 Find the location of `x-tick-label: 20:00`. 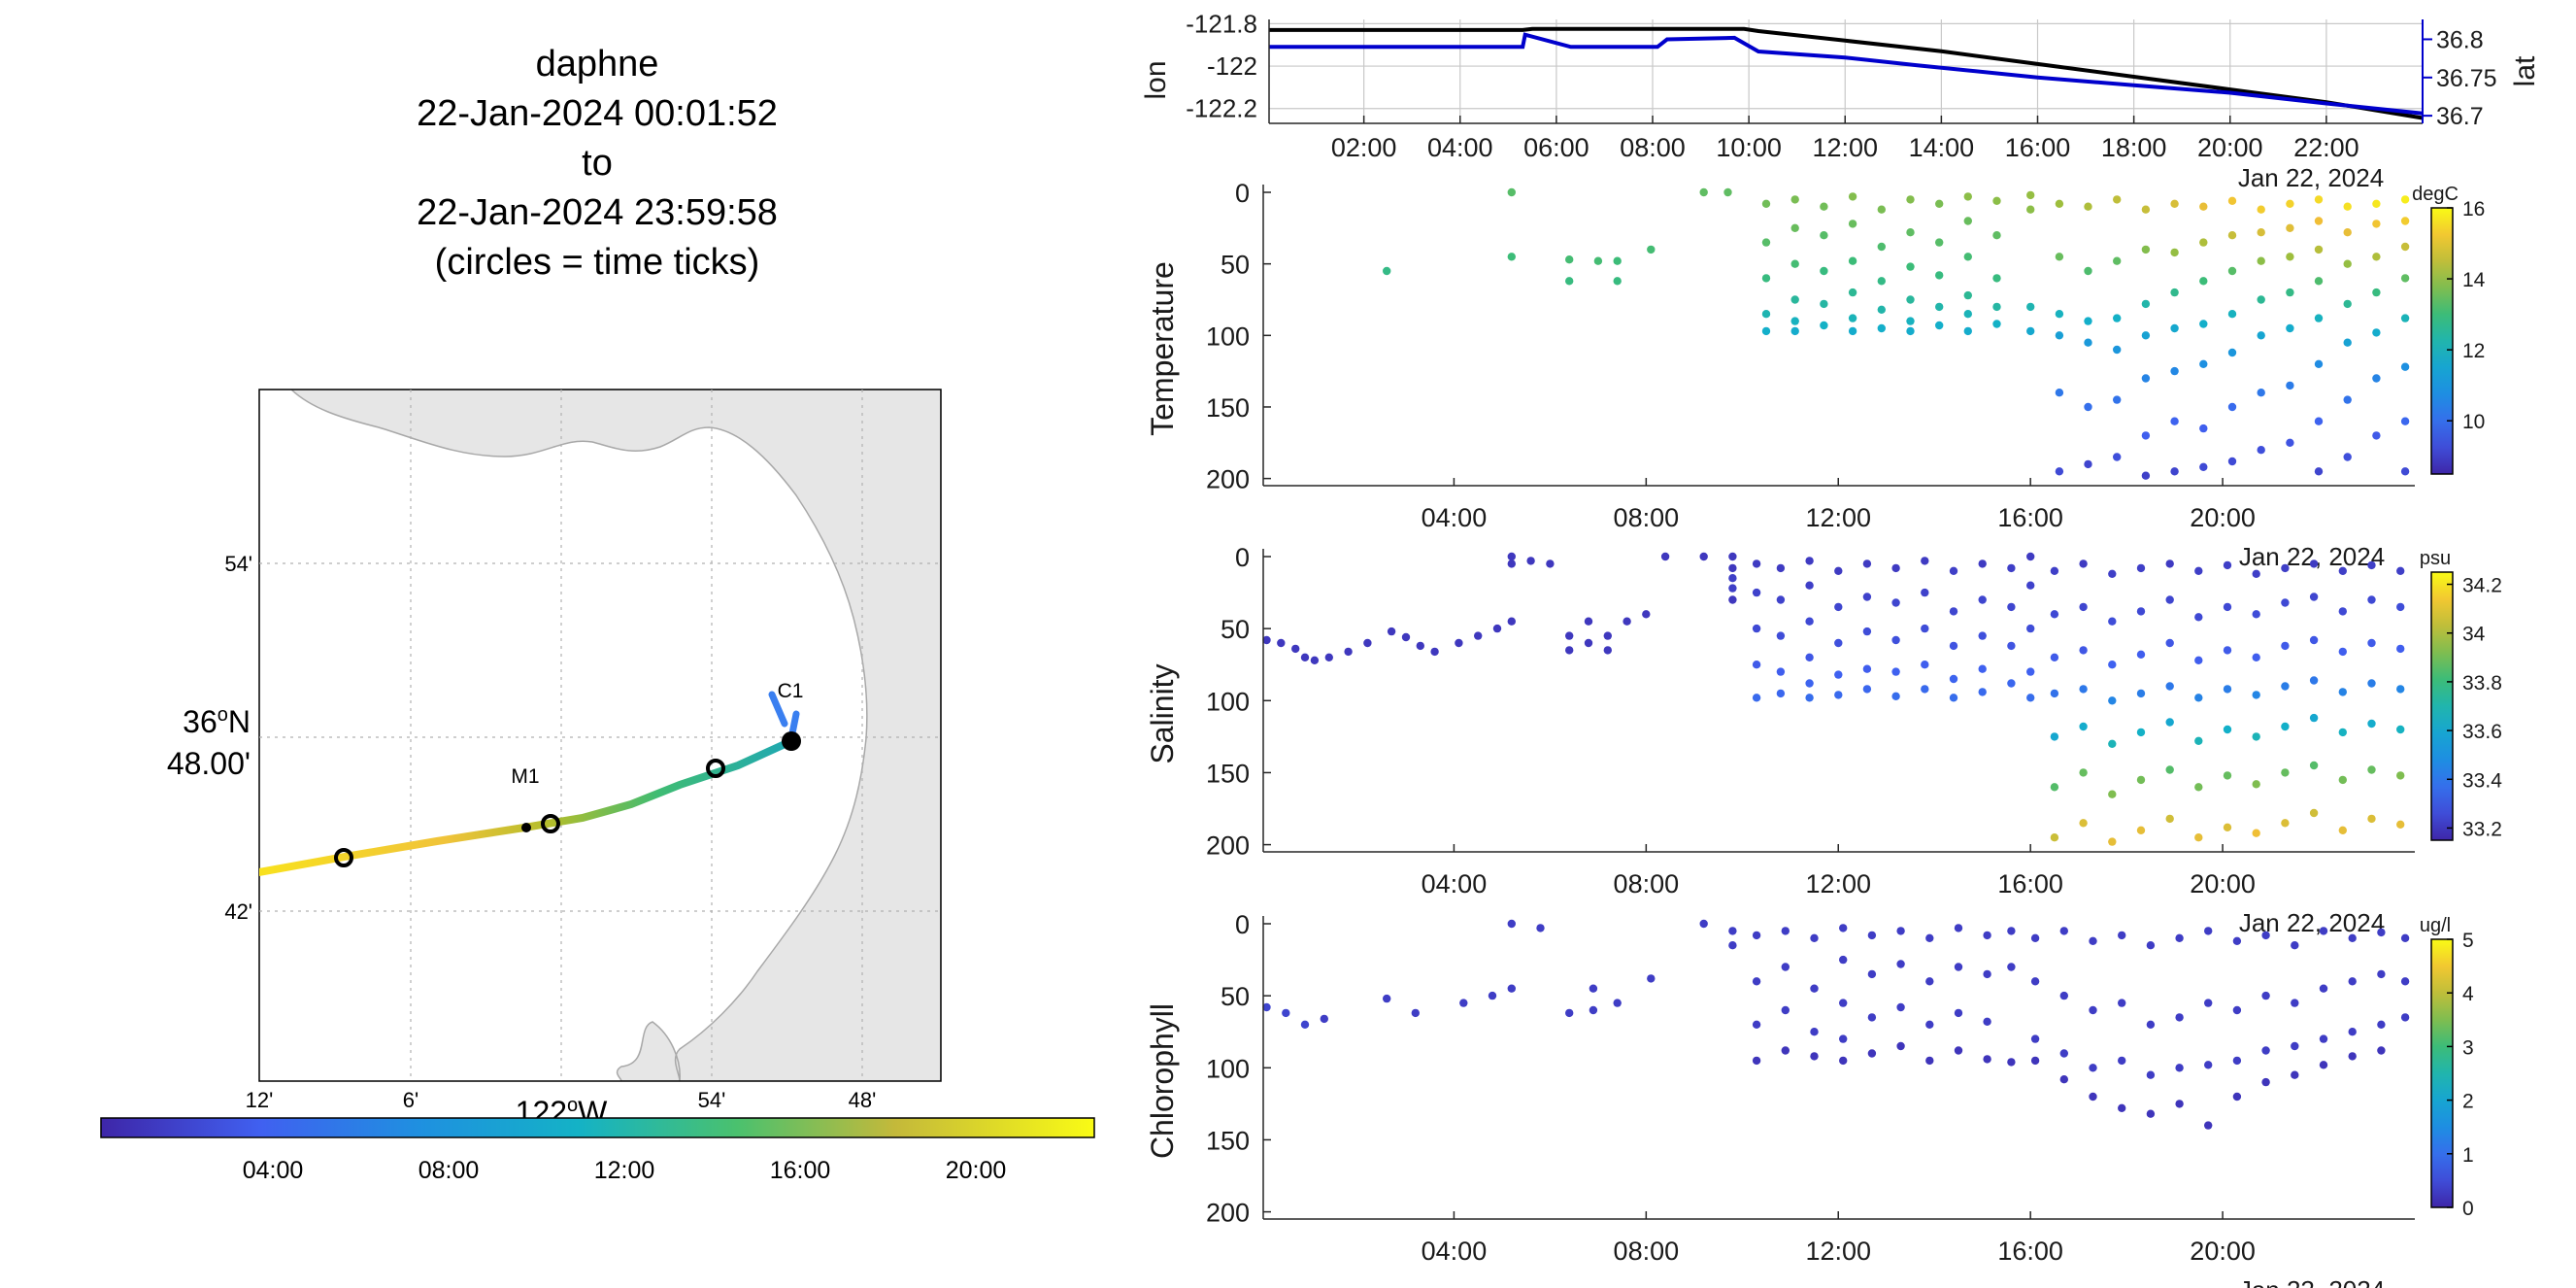

x-tick-label: 20:00 is located at coordinates (2230, 147).